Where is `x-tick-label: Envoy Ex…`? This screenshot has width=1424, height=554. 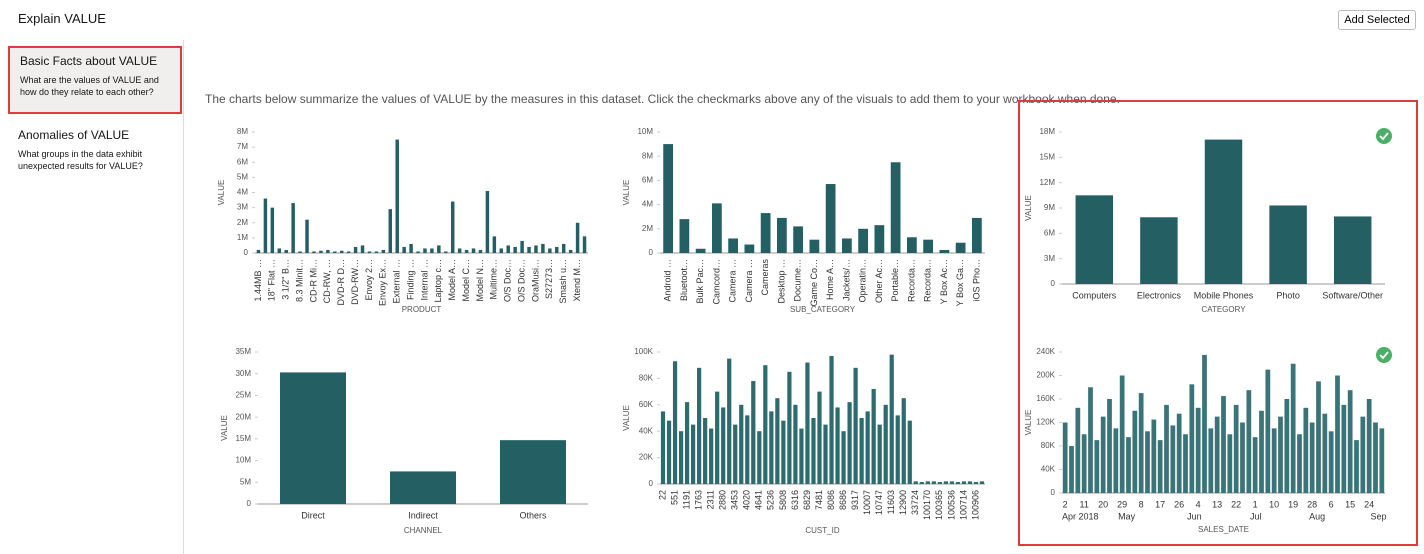
x-tick-label: Envoy Ex… is located at coordinates (383, 282).